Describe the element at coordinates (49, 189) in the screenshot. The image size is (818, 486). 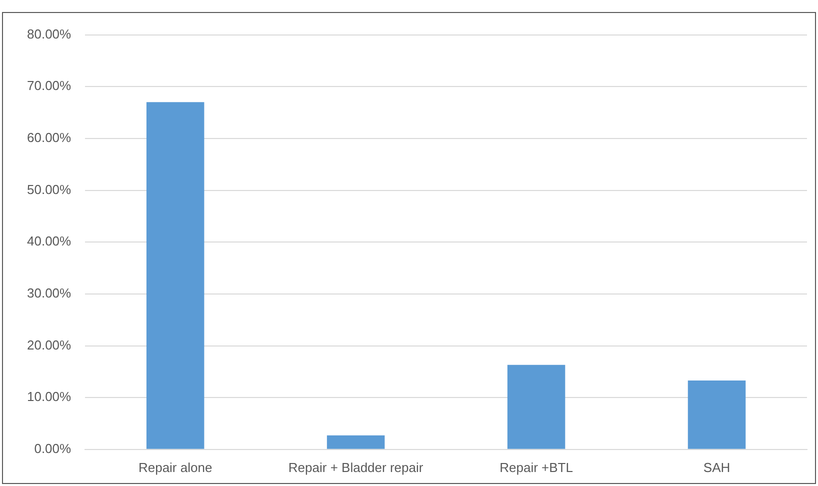
I see `y-tick-label: 50.00%` at that location.